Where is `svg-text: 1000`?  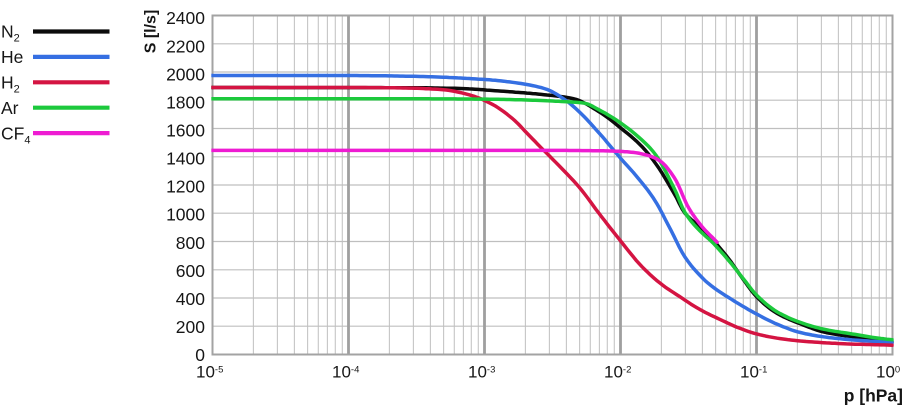 svg-text: 1000 is located at coordinates (185, 215).